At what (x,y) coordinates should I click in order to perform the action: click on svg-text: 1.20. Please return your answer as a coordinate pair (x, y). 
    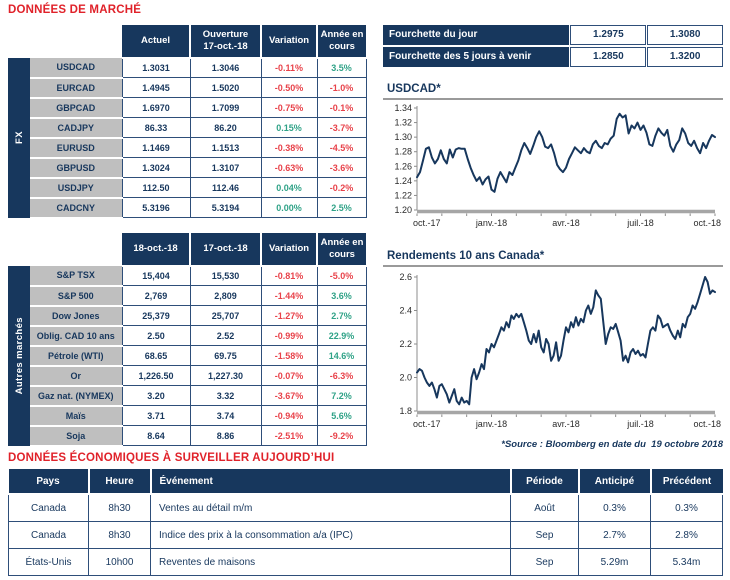
    Looking at the image, I should click on (403, 210).